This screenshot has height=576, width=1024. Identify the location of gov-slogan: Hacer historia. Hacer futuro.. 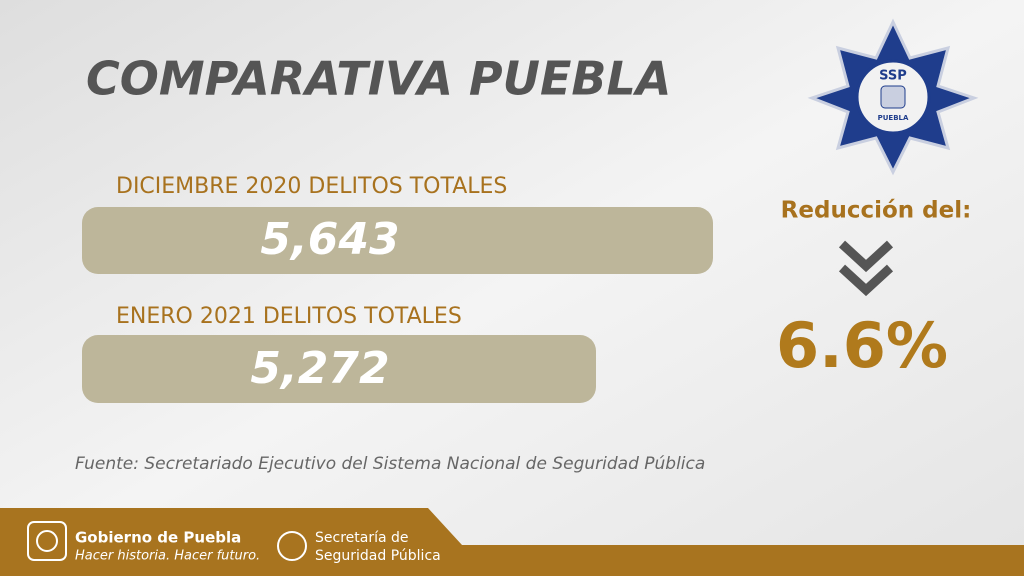
(167, 556).